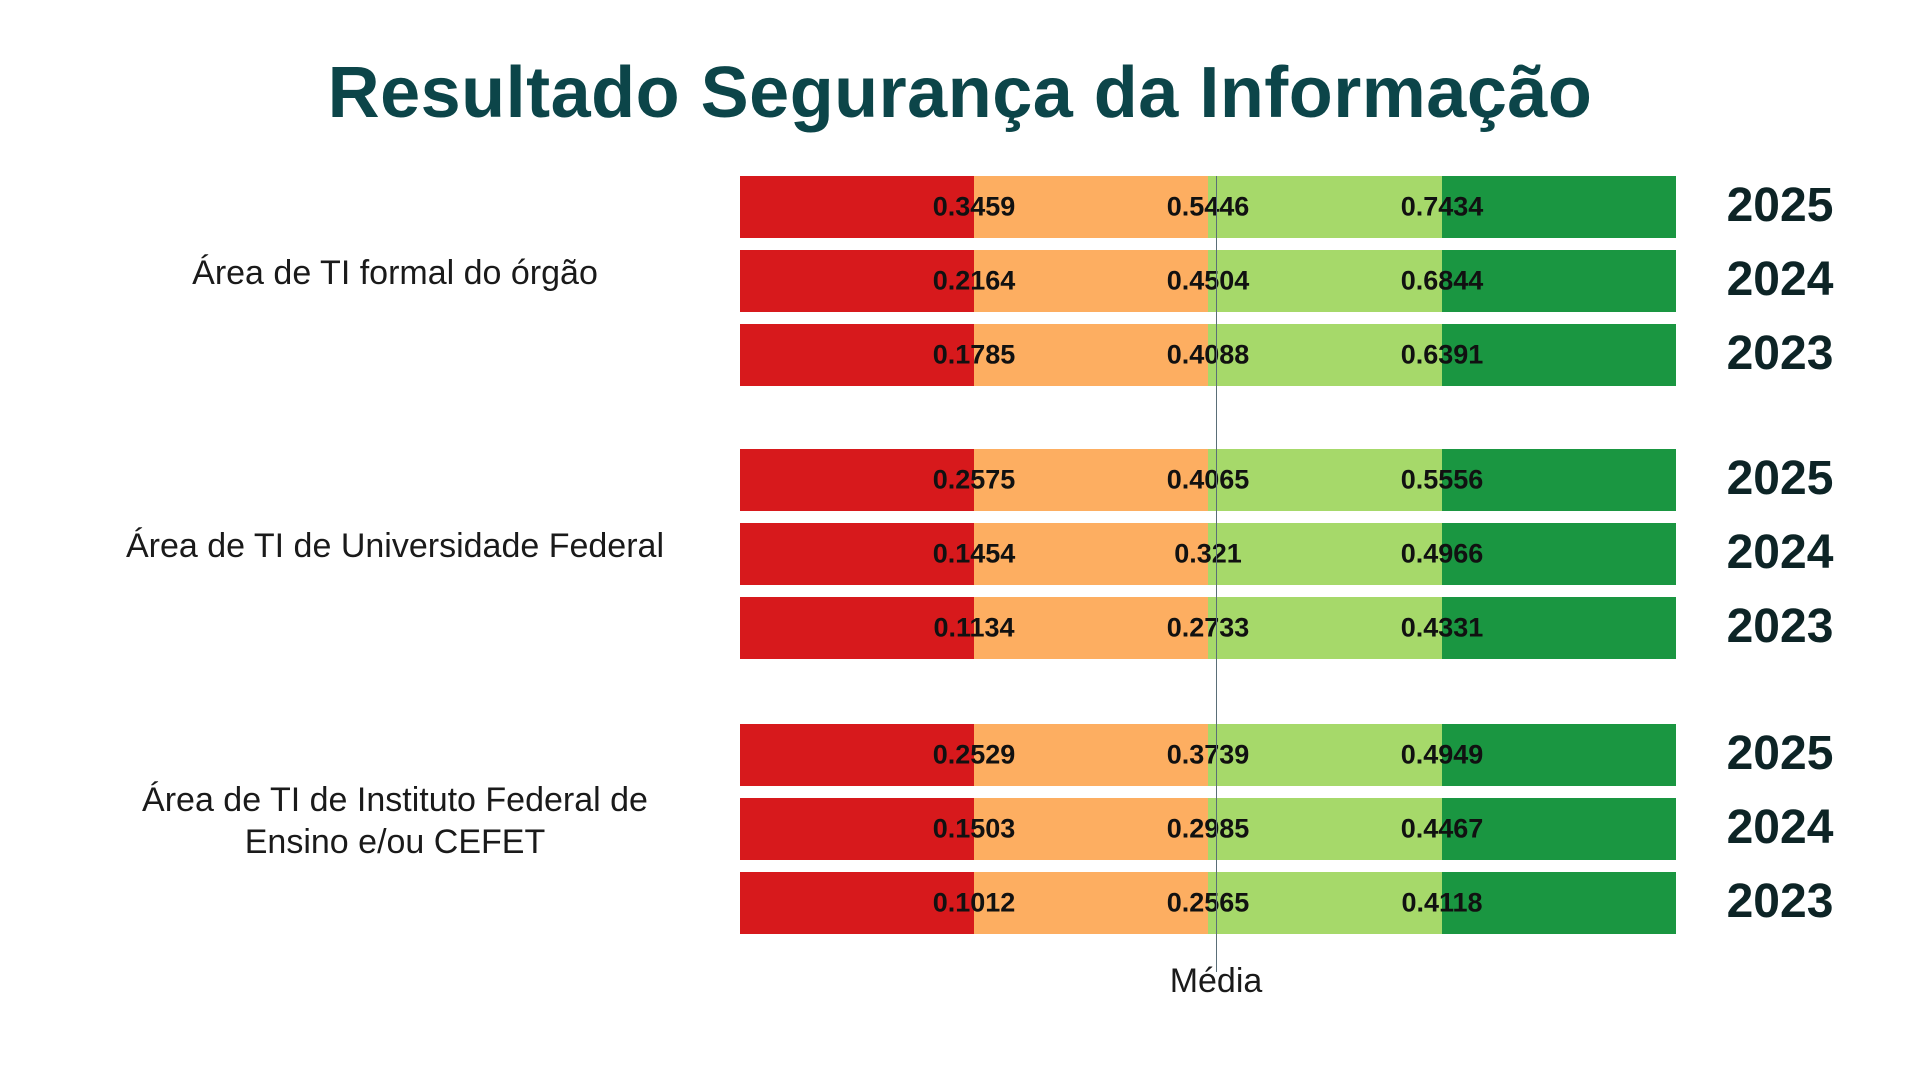  What do you see at coordinates (394, 546) in the screenshot?
I see `group-label: Área de TI de Universidade Federal` at bounding box center [394, 546].